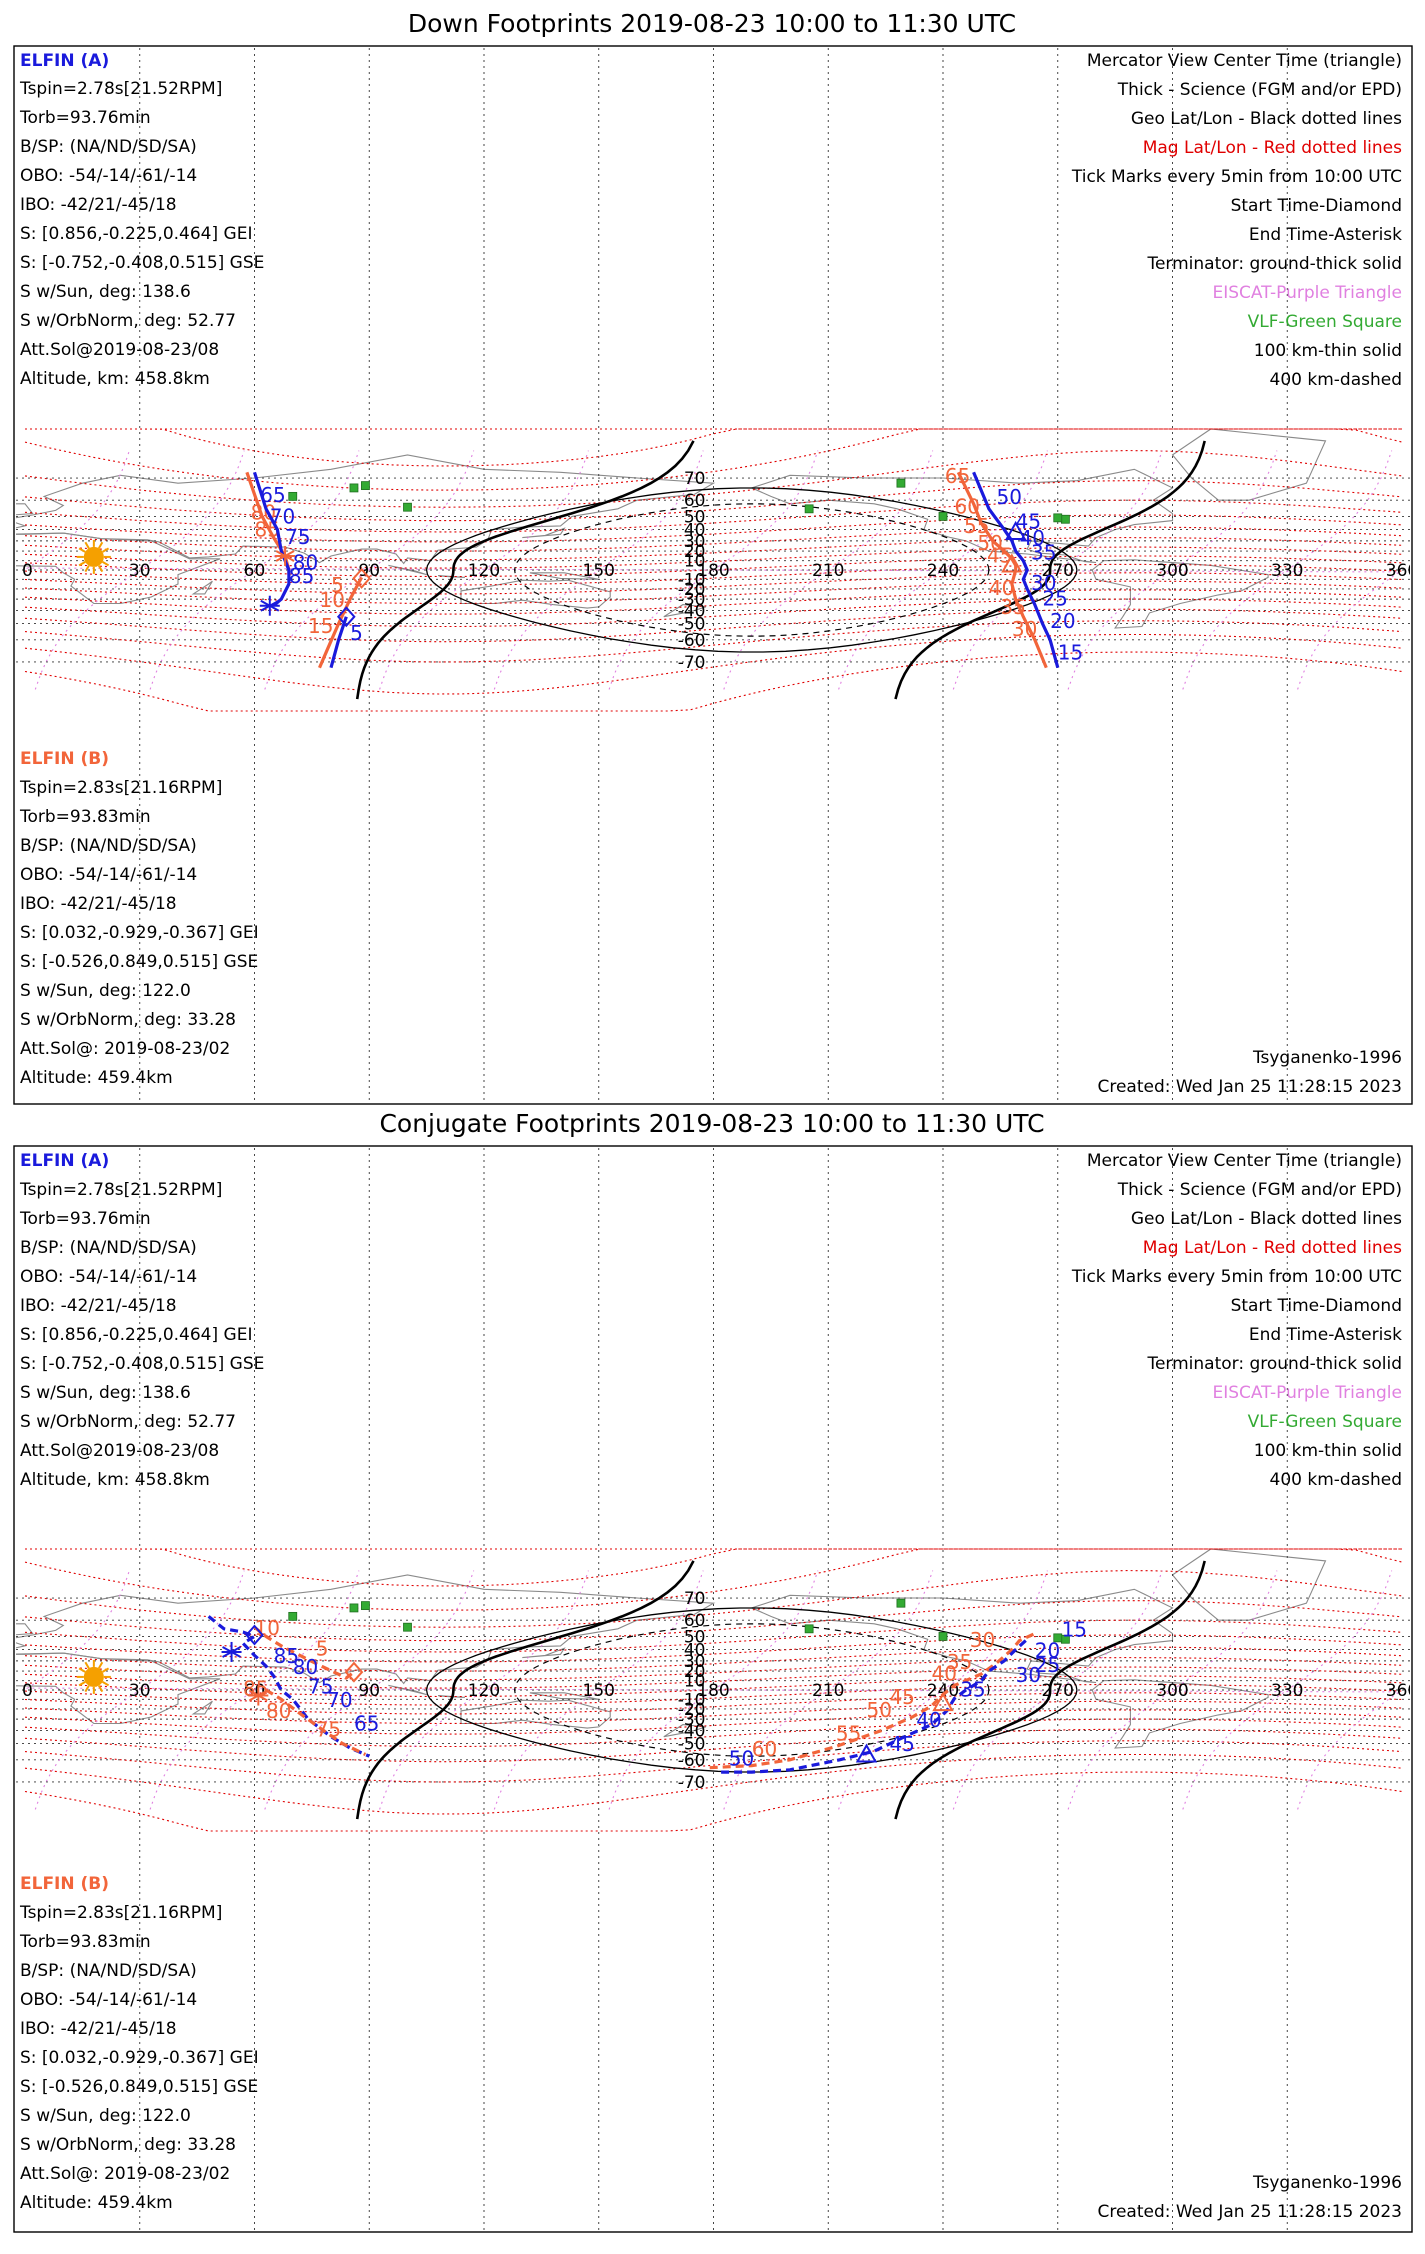 This screenshot has width=1425, height=2254. I want to click on tick-mark-label: 80, so click(305, 1667).